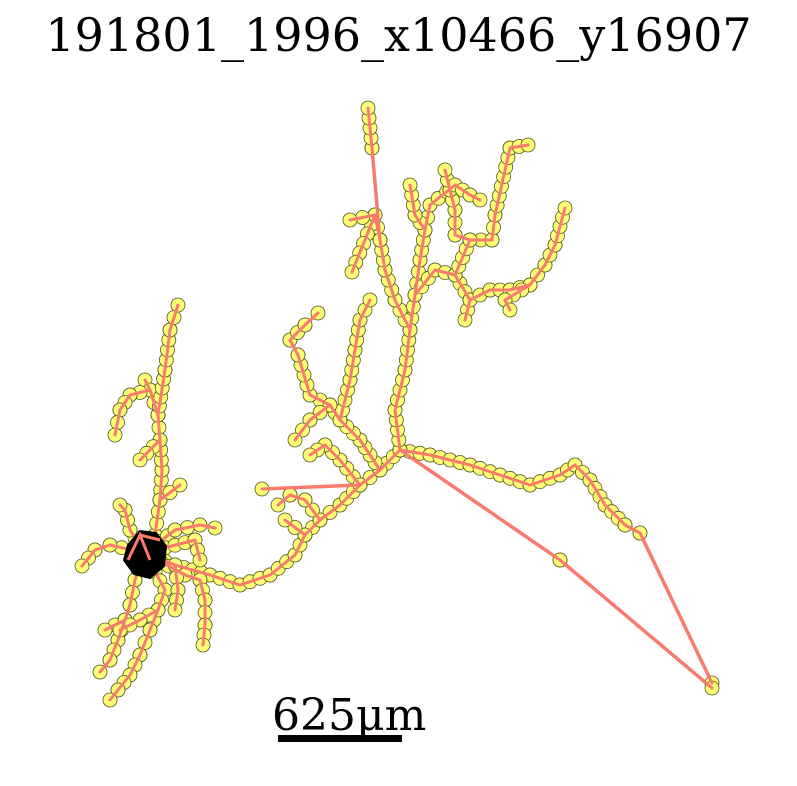 The width and height of the screenshot is (797, 786). Describe the element at coordinates (150, 537) in the screenshot. I see `soma-edge` at that location.